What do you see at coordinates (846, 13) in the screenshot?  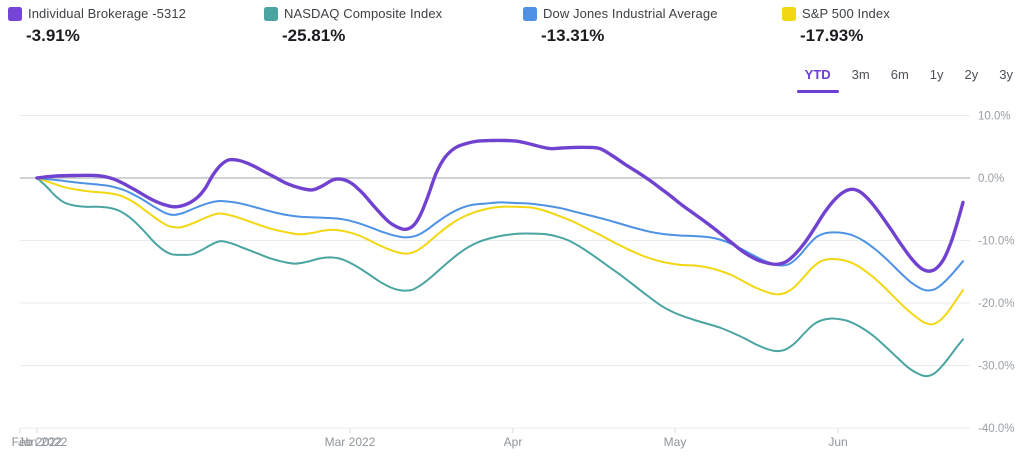 I see `legend-label: S&P 500 Index` at bounding box center [846, 13].